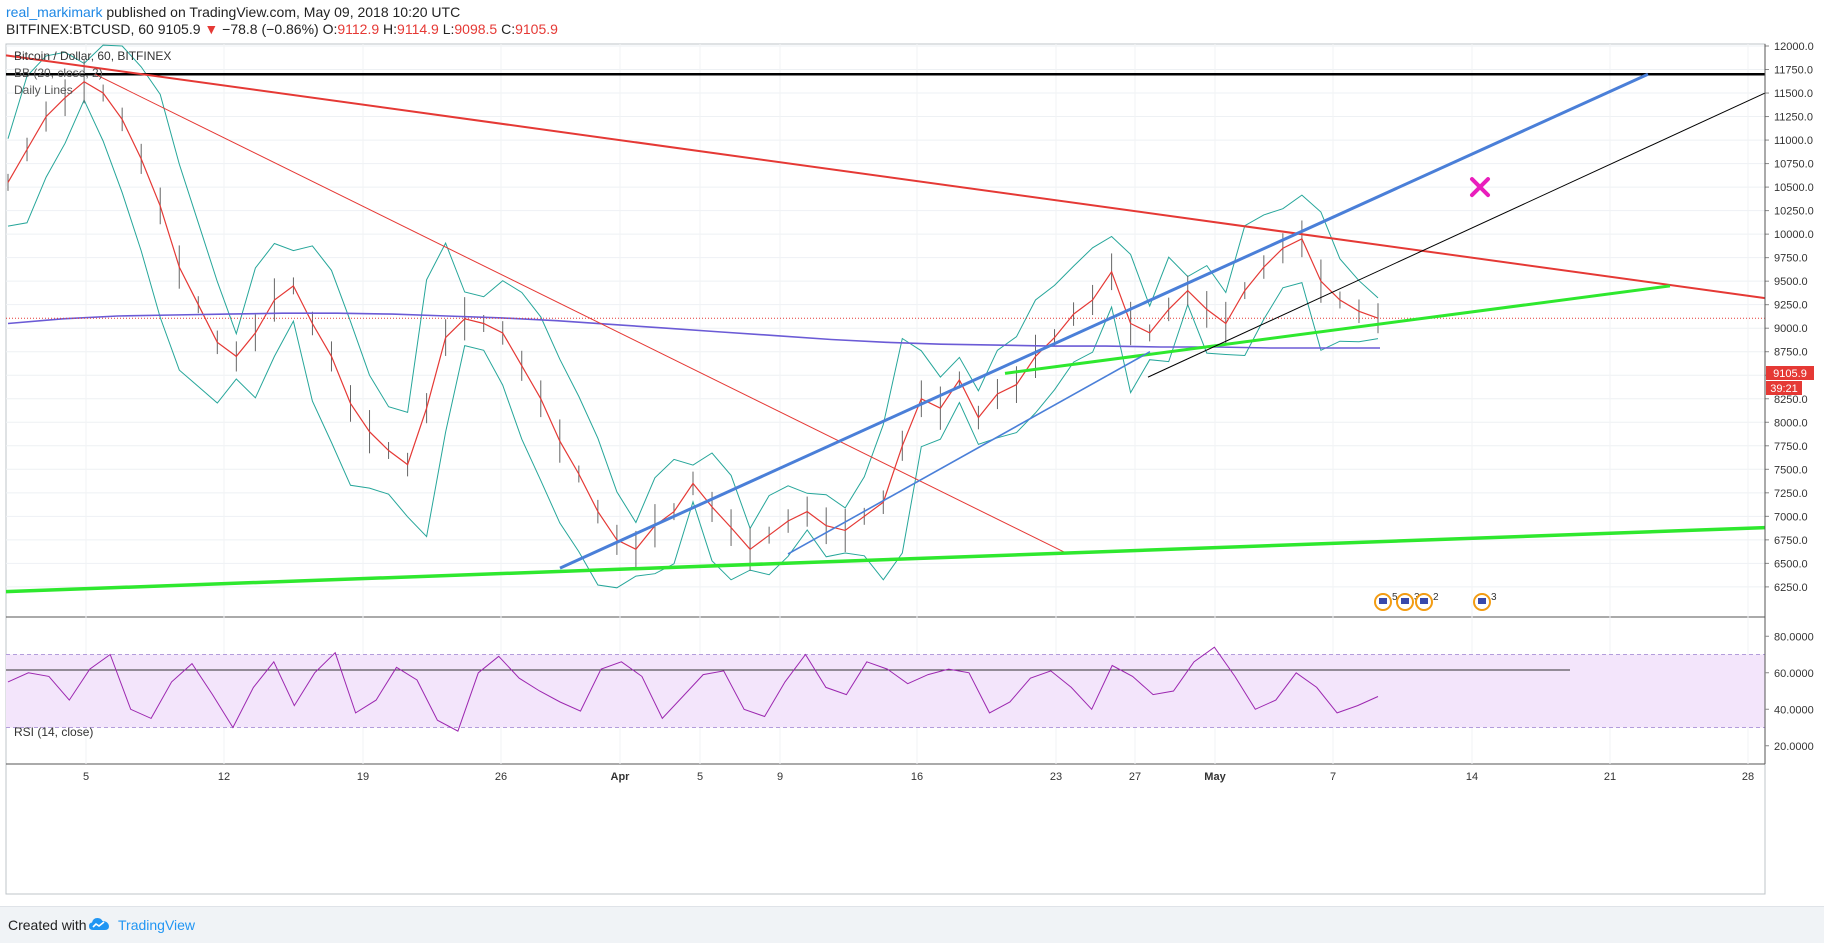  I want to click on price-badge-text: 9105.9, so click(1790, 374).